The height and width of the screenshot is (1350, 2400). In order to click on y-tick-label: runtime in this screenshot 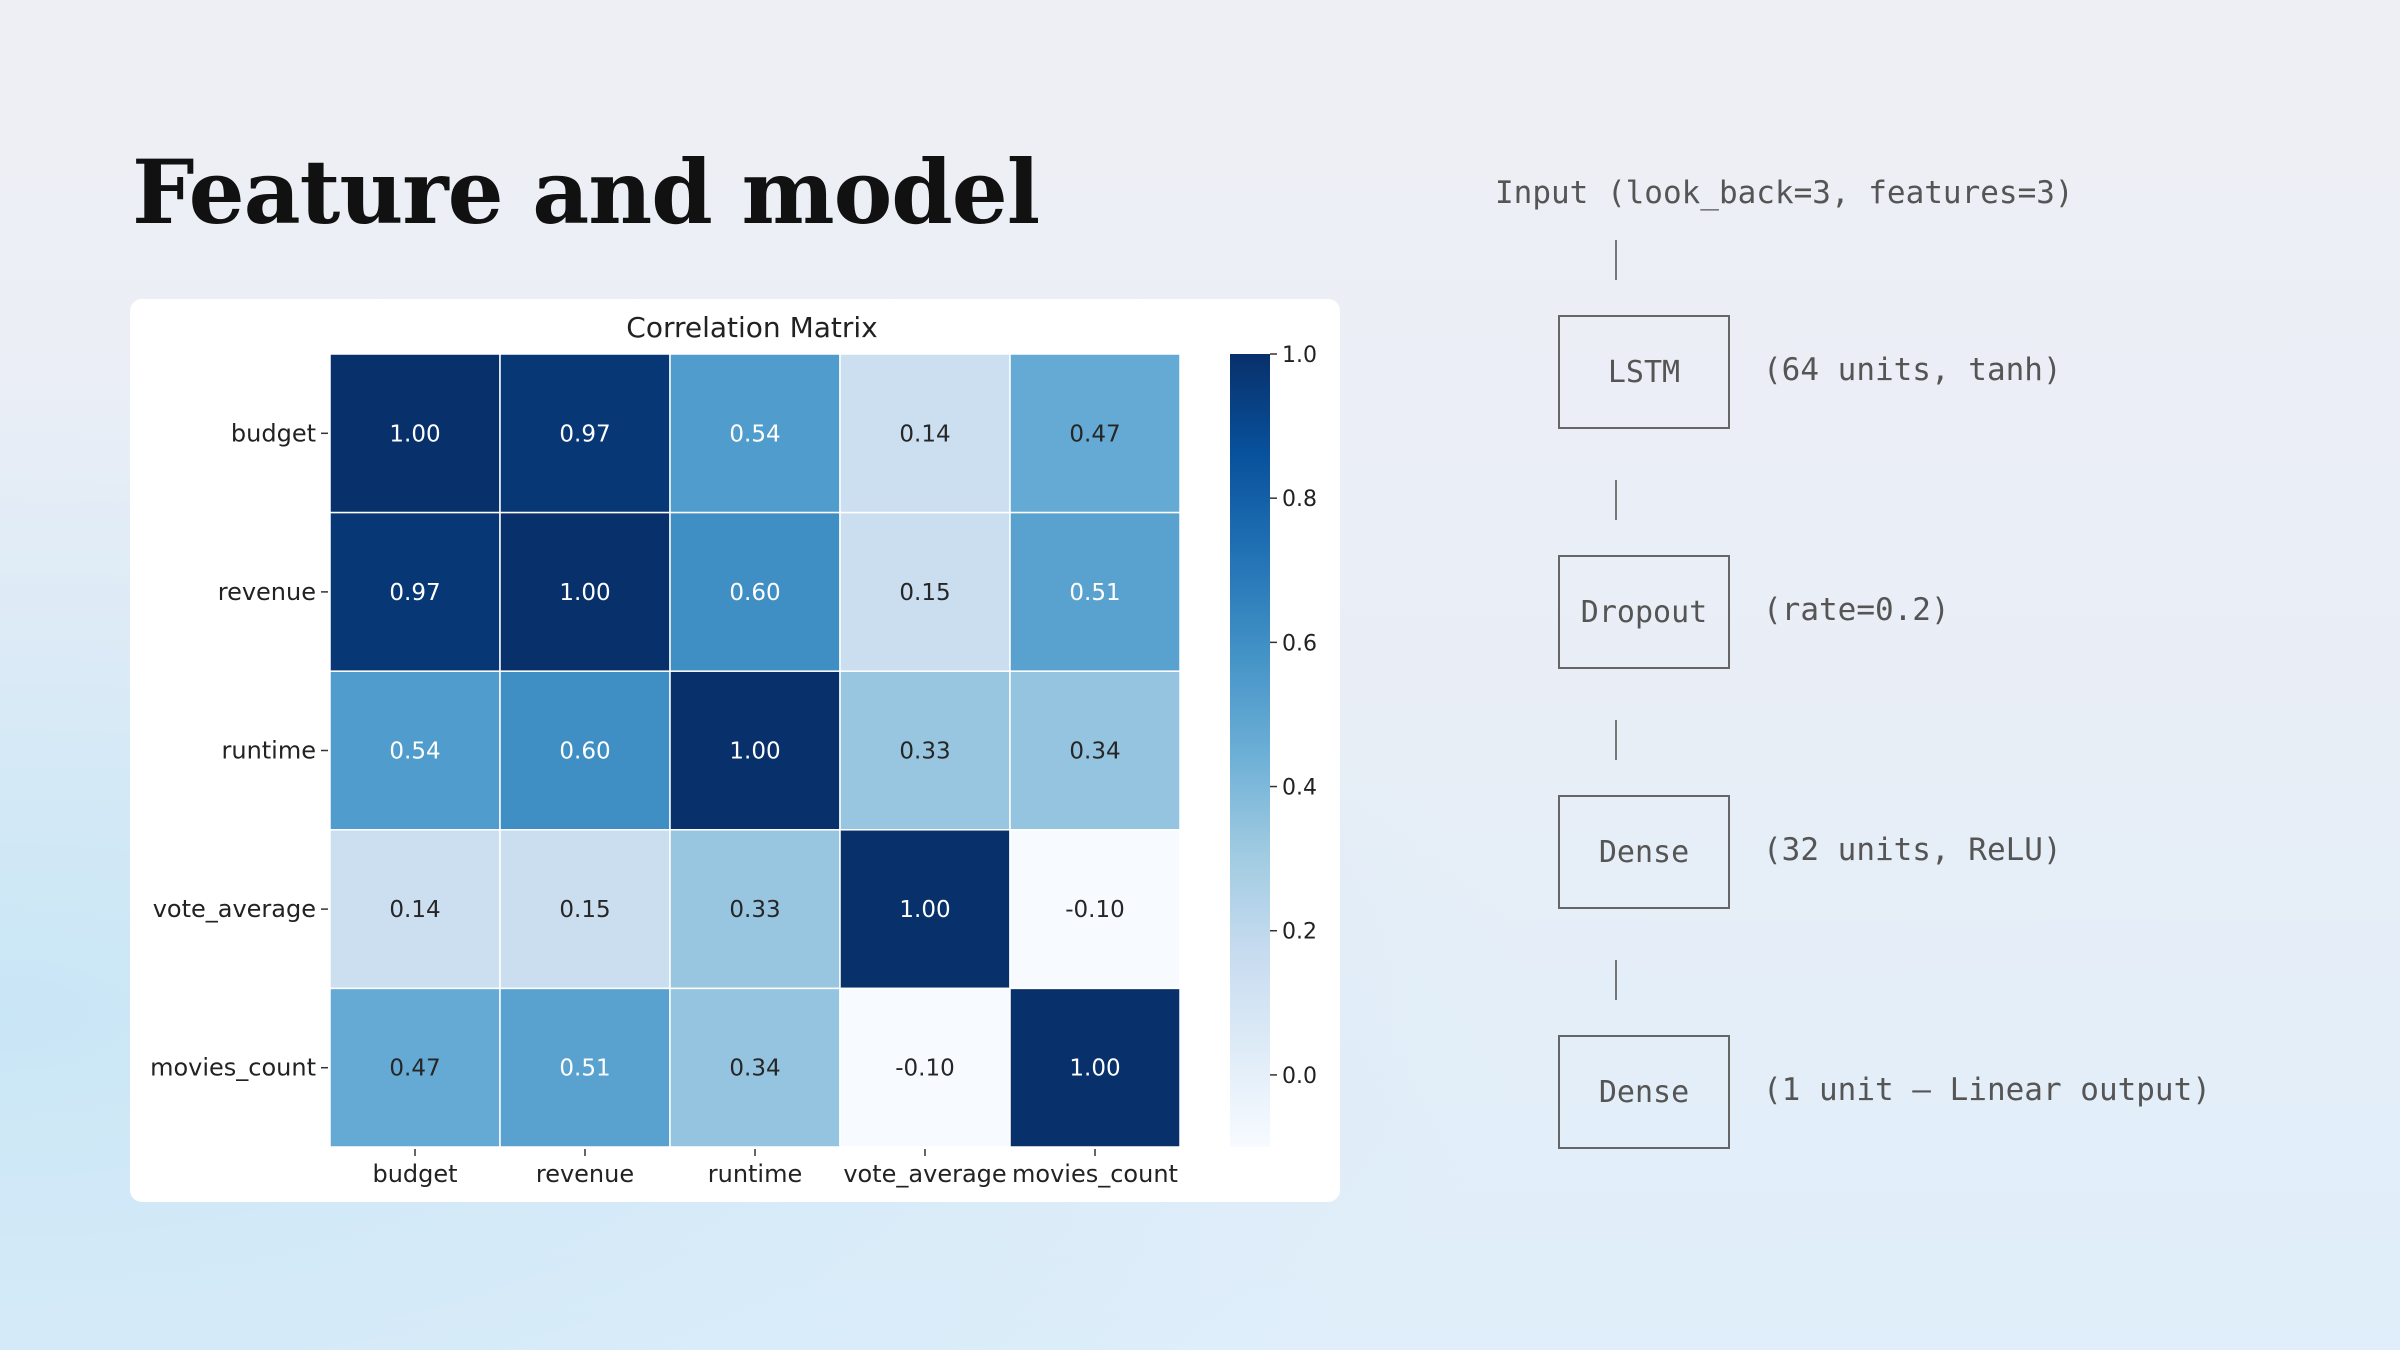, I will do `click(268, 751)`.